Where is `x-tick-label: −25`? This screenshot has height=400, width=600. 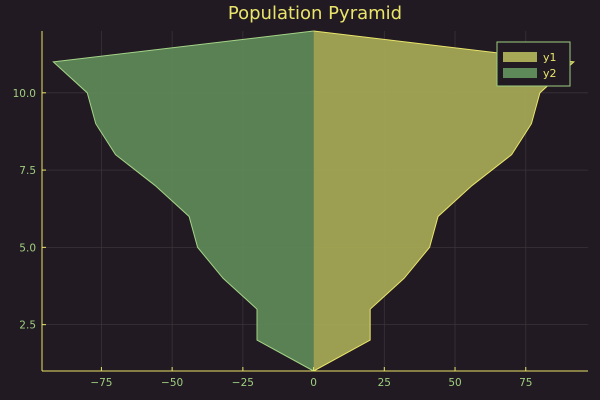
x-tick-label: −25 is located at coordinates (243, 383).